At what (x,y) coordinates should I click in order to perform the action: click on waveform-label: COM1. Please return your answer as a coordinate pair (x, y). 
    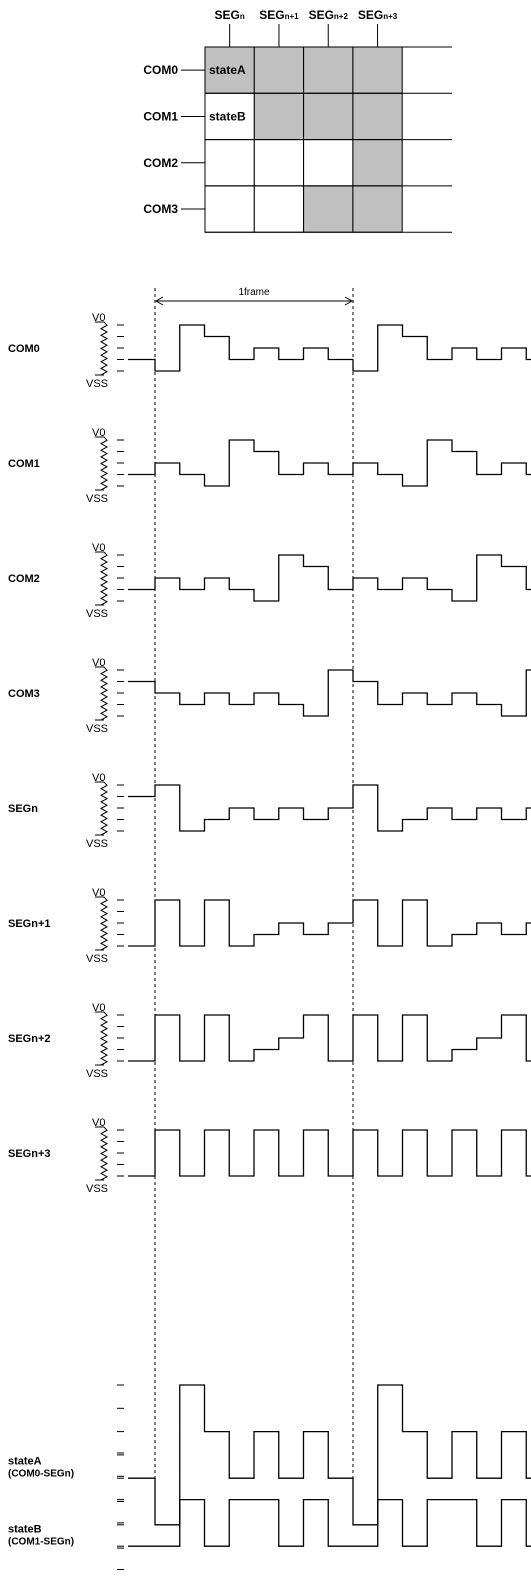
    Looking at the image, I should click on (24, 464).